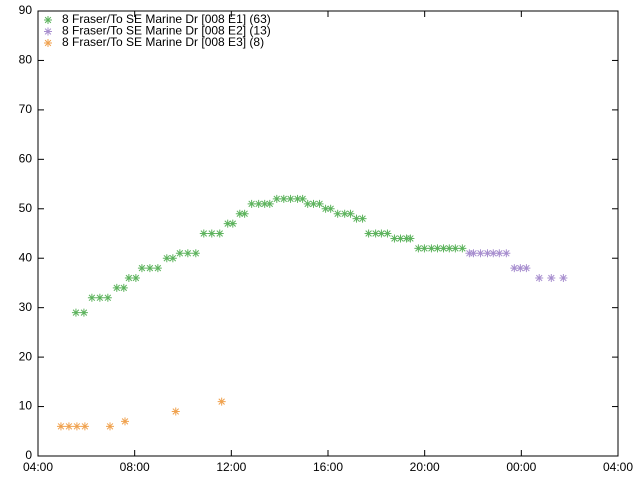 This screenshot has width=640, height=480. Describe the element at coordinates (26, 109) in the screenshot. I see `y-tick-label: 70` at that location.